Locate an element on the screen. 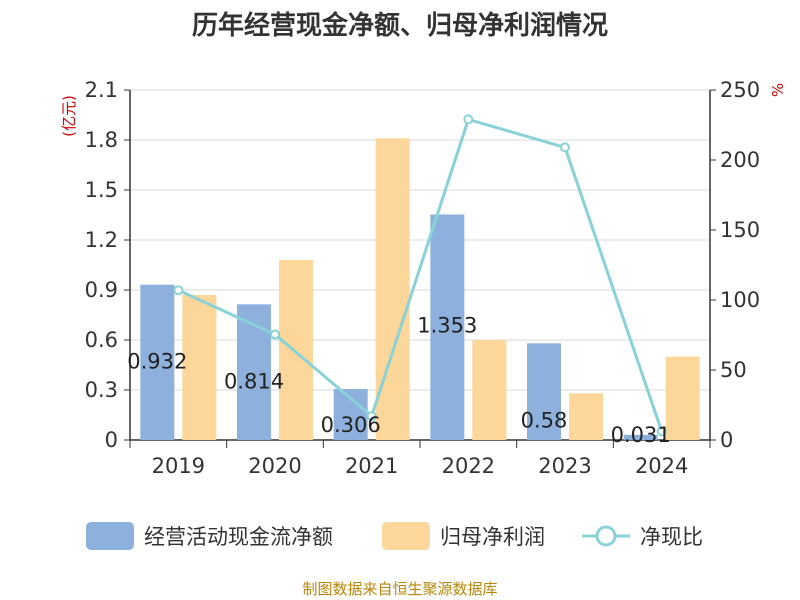  y-right-tick-label: 250 is located at coordinates (740, 90).